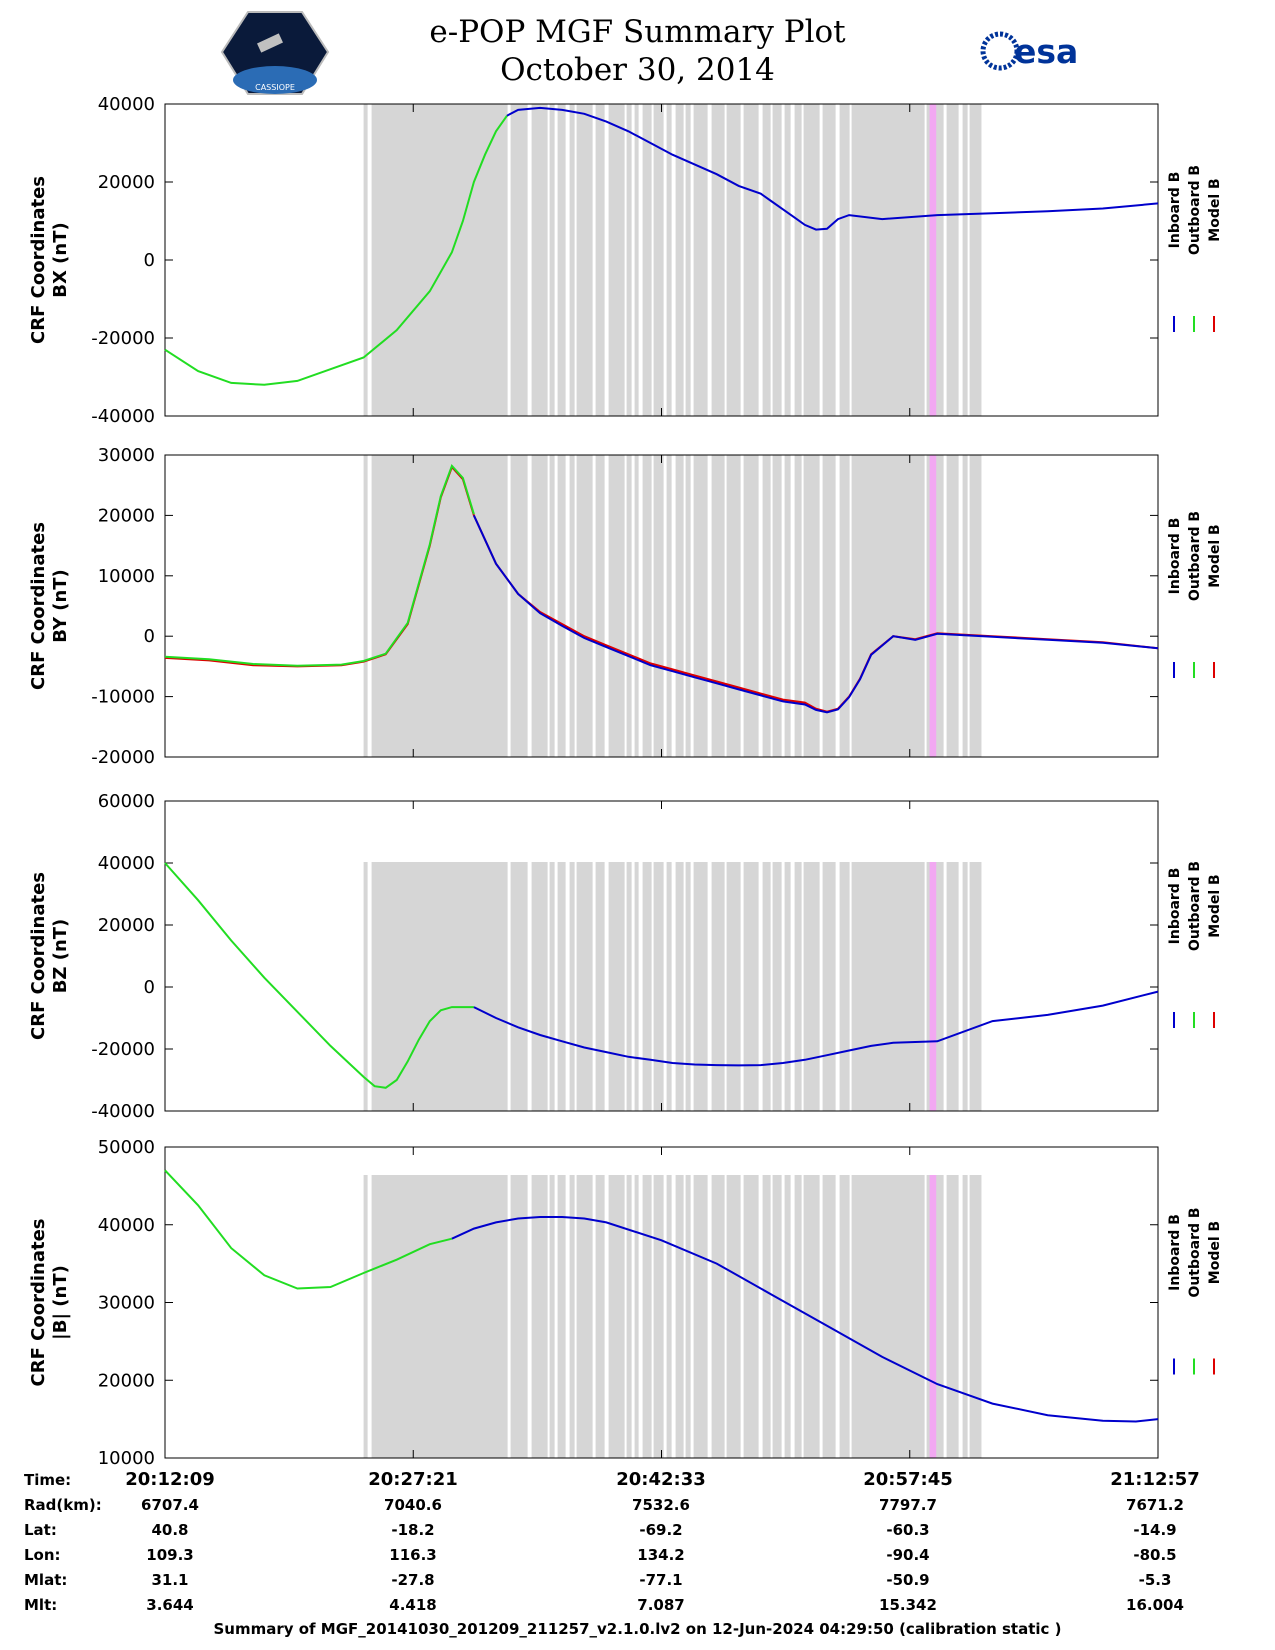  What do you see at coordinates (275, 53) in the screenshot?
I see `cassiope-logo: CASSIOPE` at bounding box center [275, 53].